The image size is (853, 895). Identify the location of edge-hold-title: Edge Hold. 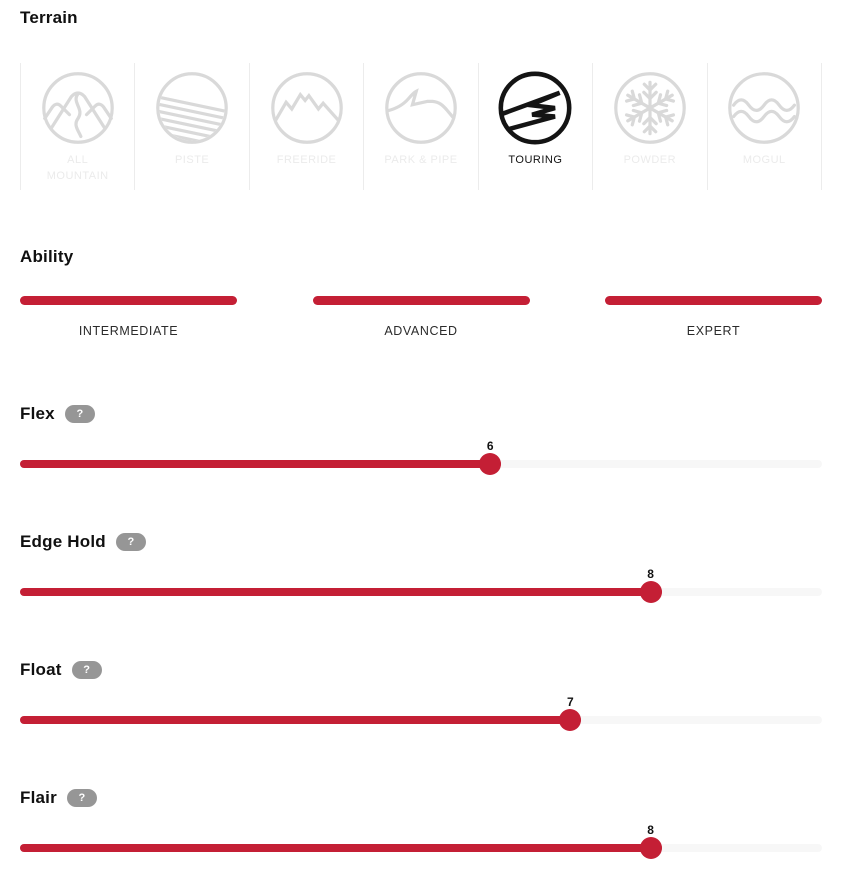
(63, 541).